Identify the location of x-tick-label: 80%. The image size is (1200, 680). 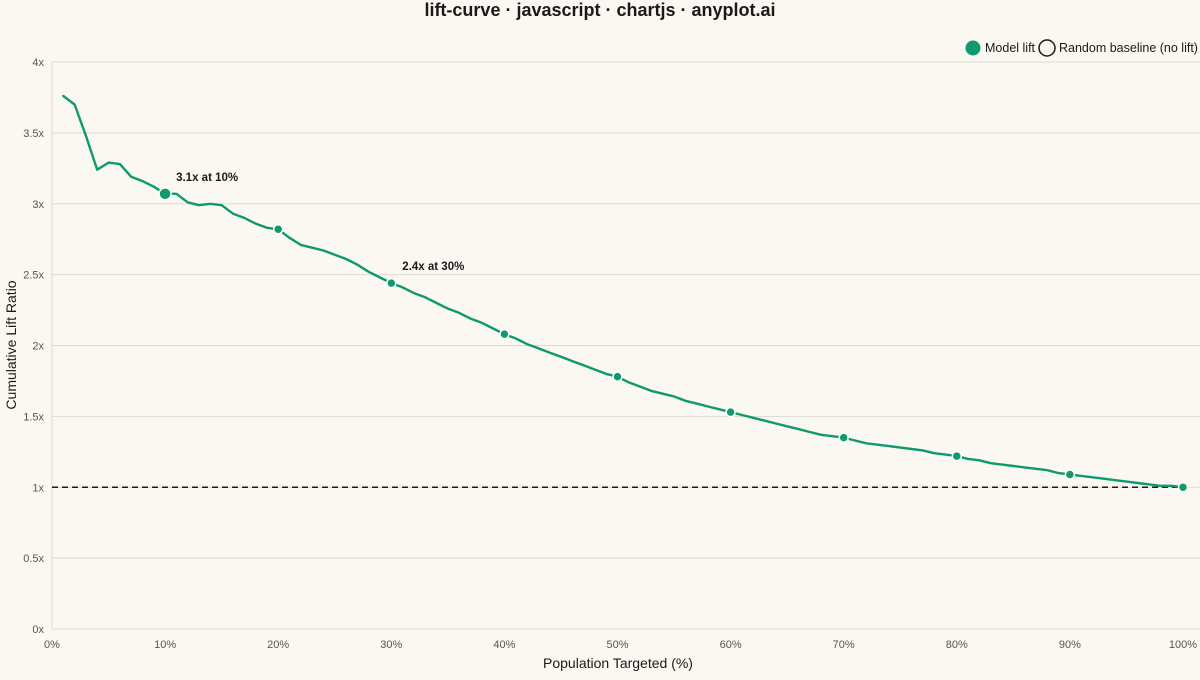
(957, 645).